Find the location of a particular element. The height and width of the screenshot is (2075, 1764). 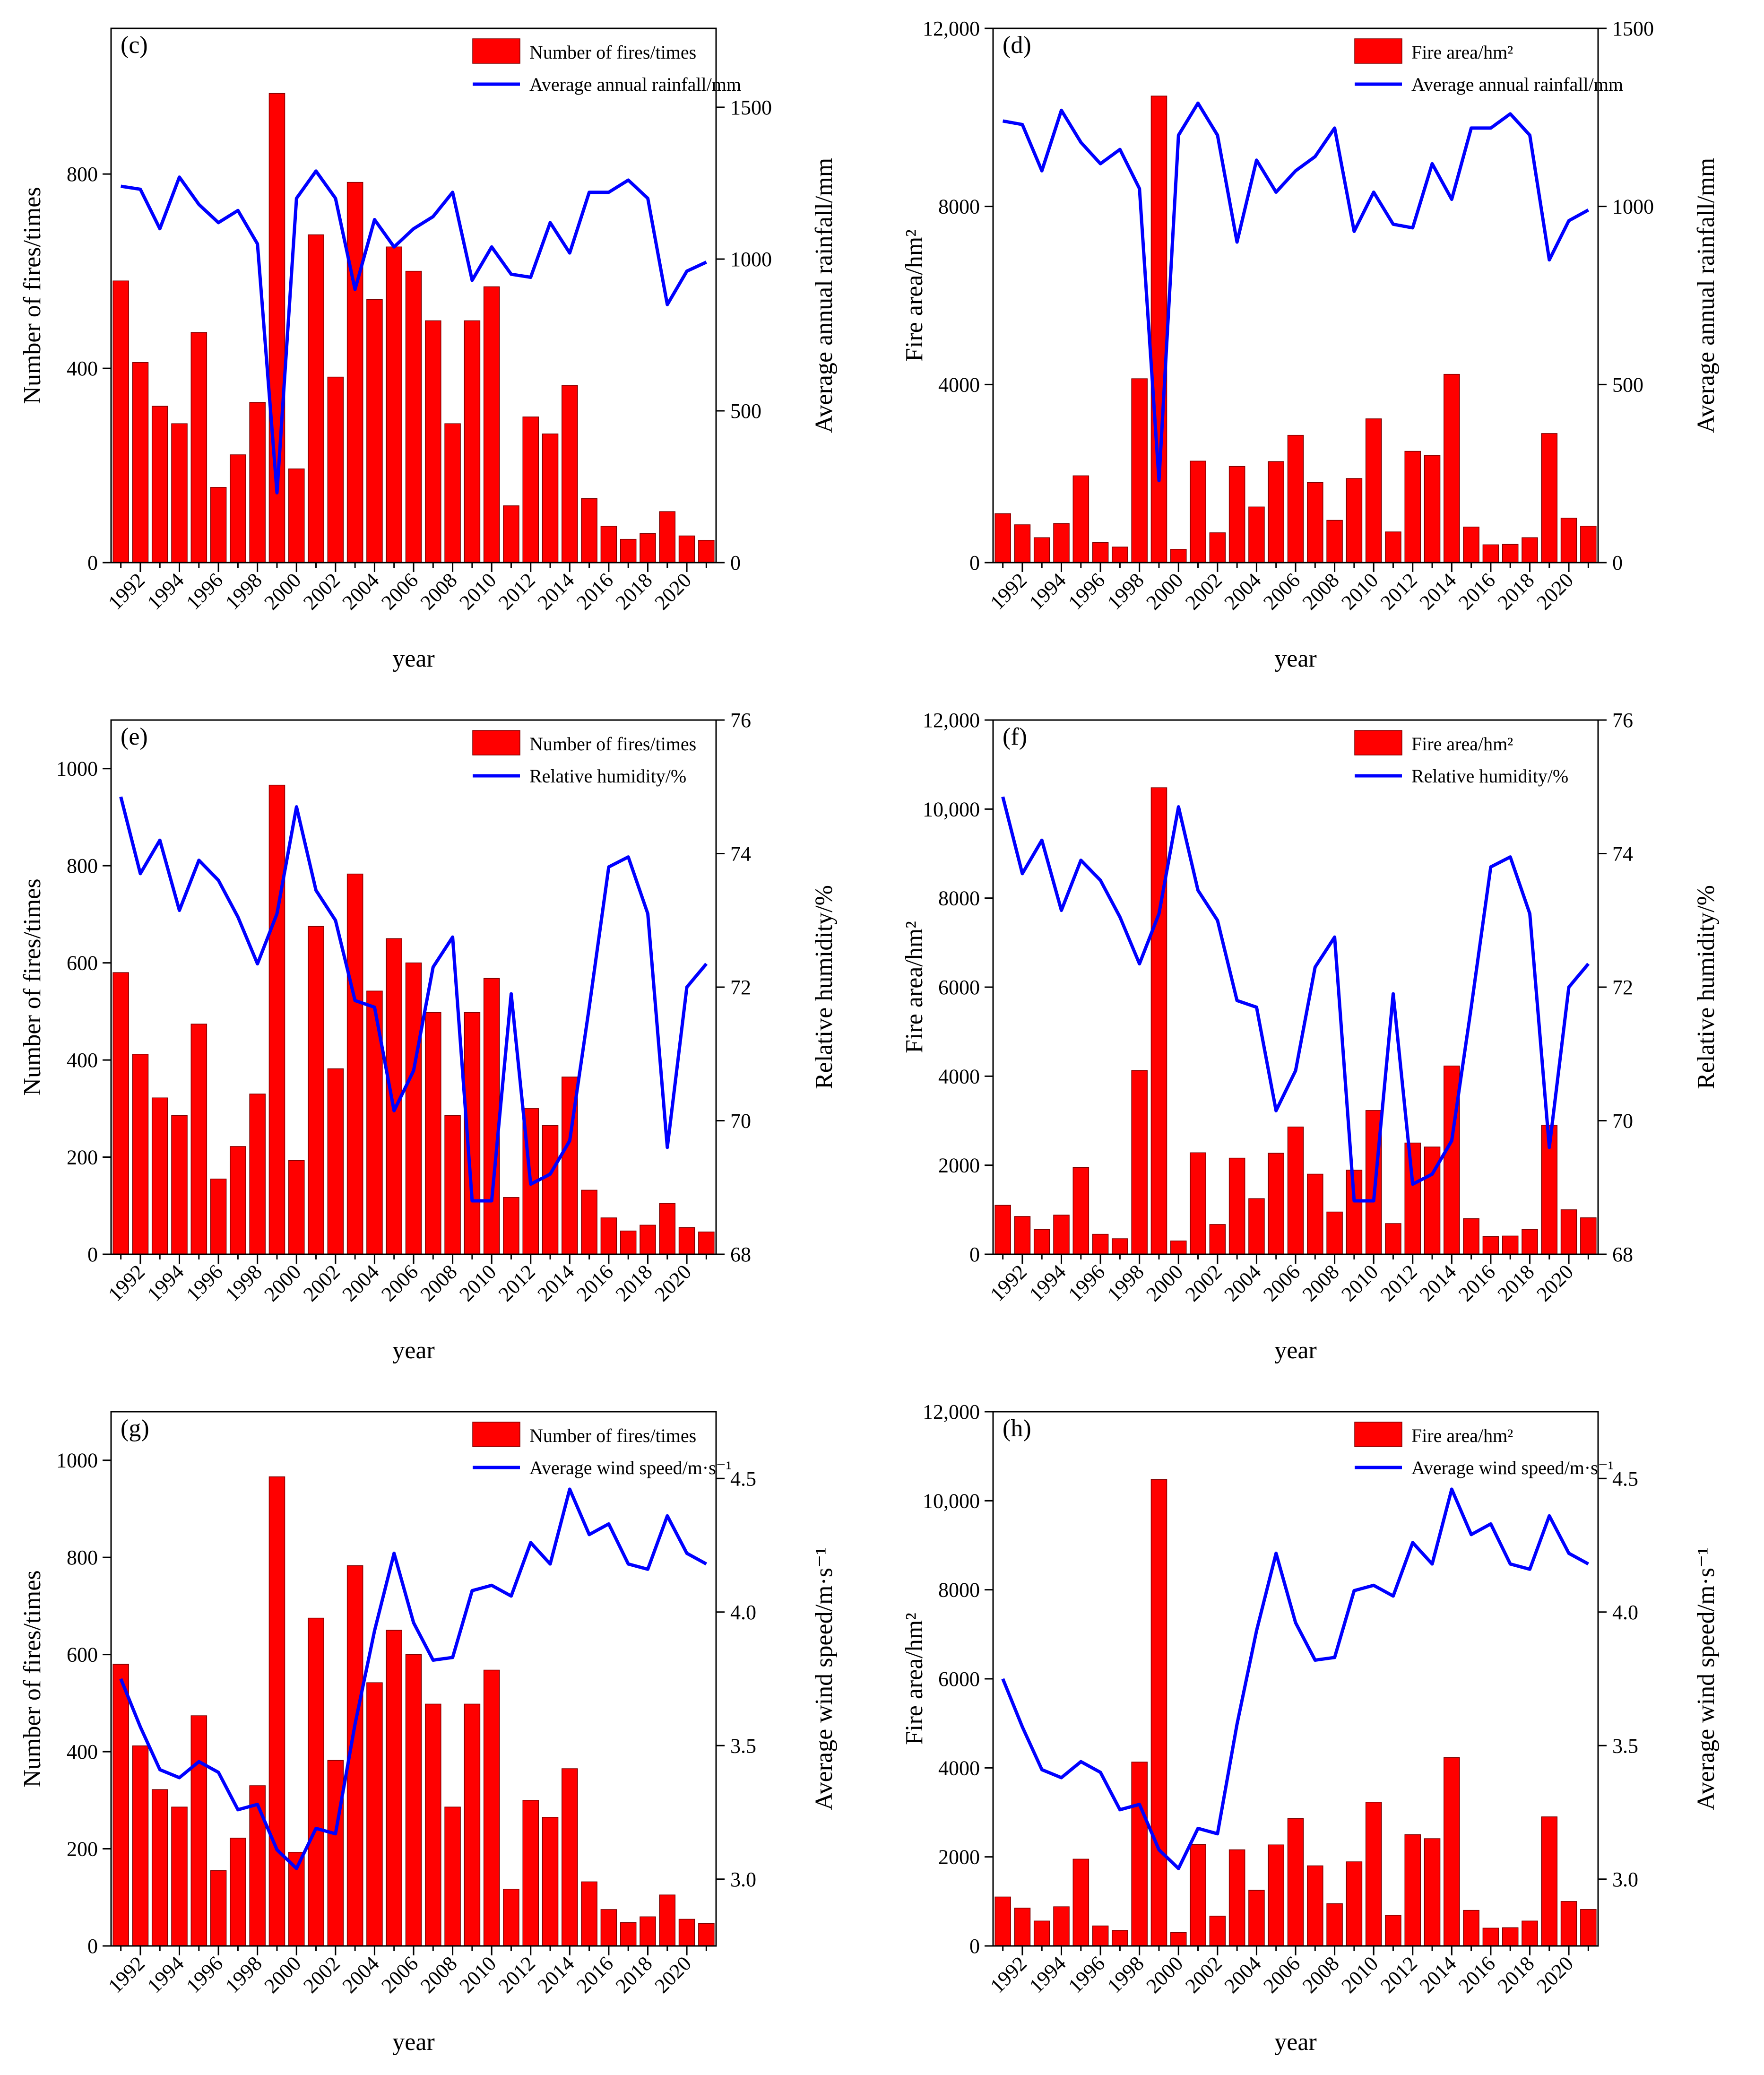

y-tick-label: 2000 is located at coordinates (959, 1165).